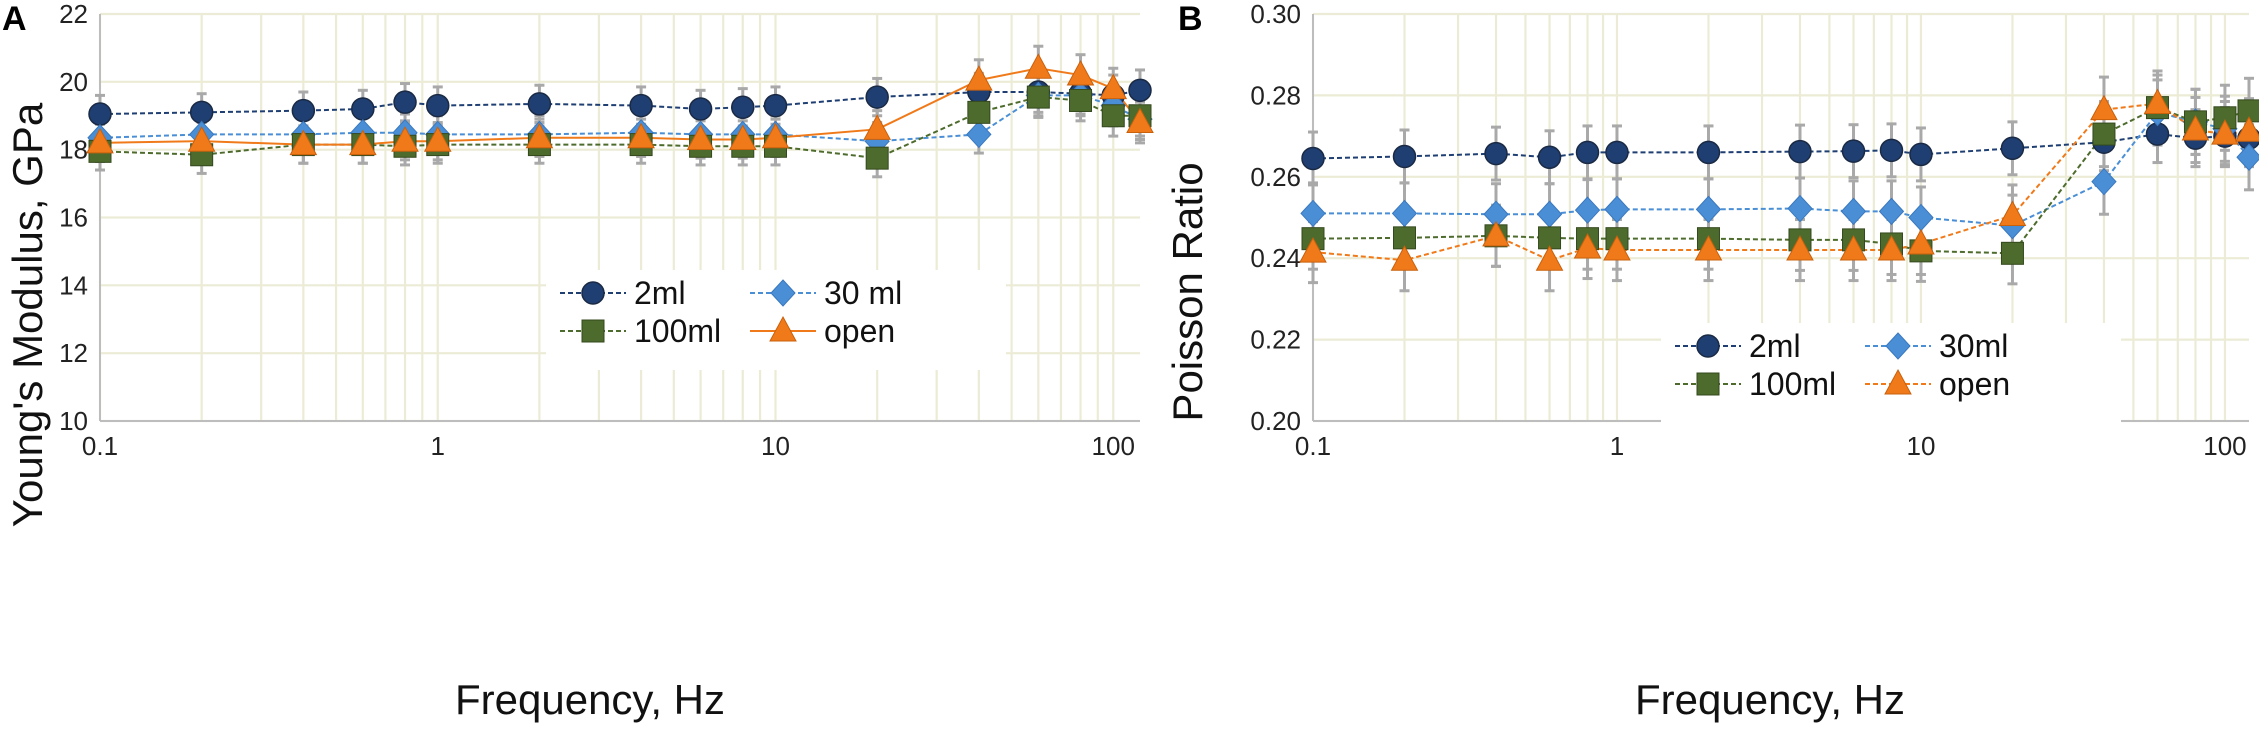 This screenshot has width=2259, height=729. What do you see at coordinates (660, 293) in the screenshot?
I see `legend-label: 2ml` at bounding box center [660, 293].